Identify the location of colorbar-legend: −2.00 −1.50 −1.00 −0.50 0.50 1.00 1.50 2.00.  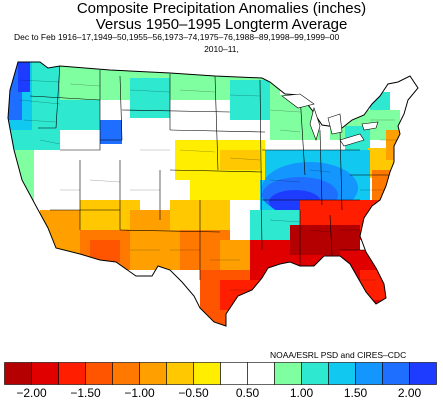
(220, 381).